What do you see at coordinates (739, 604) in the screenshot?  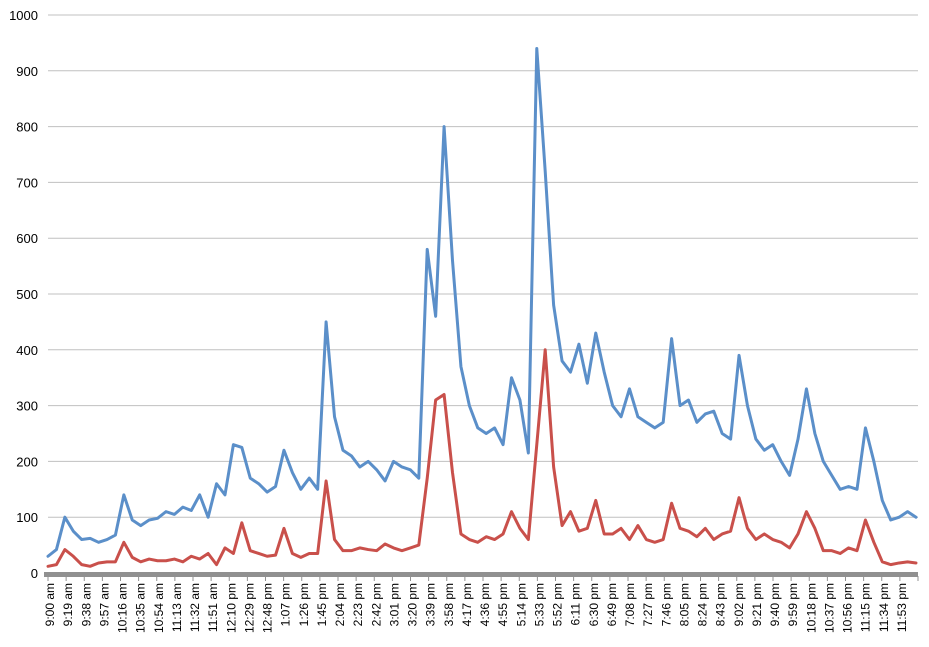 I see `x-tick-label: 9:02 pm` at bounding box center [739, 604].